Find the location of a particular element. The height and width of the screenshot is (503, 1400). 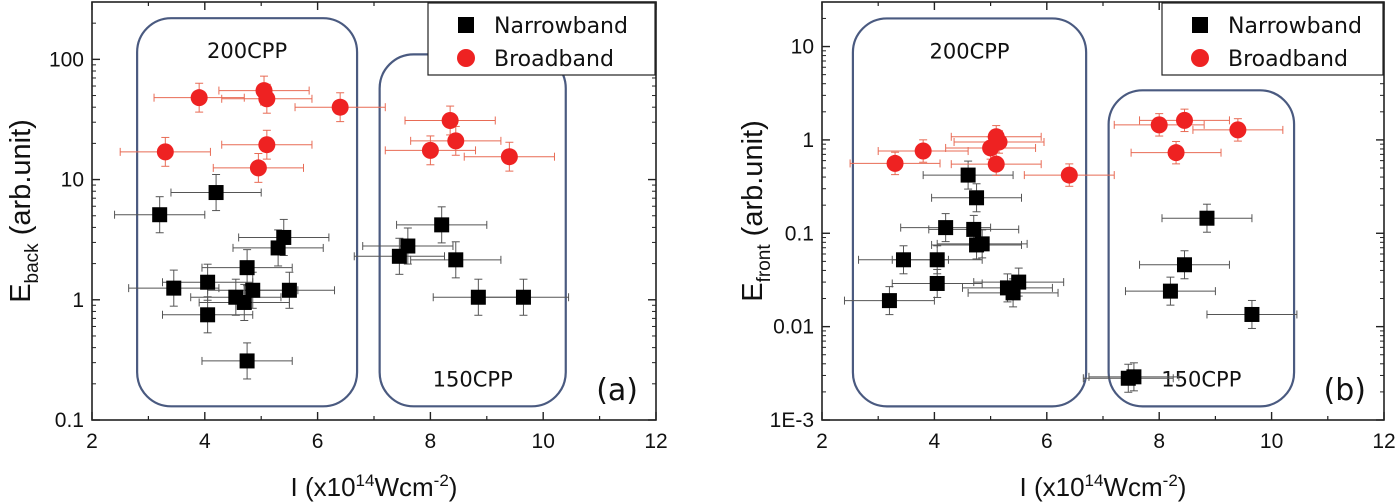

y-tick-label: 1 is located at coordinates (78, 300).